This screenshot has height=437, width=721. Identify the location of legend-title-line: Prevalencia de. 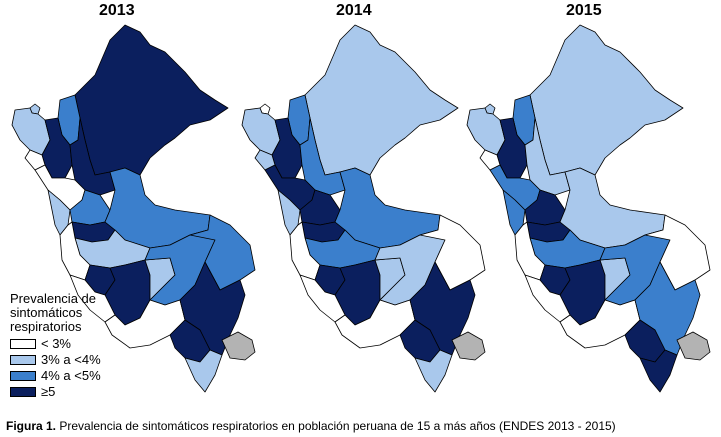
(53, 298).